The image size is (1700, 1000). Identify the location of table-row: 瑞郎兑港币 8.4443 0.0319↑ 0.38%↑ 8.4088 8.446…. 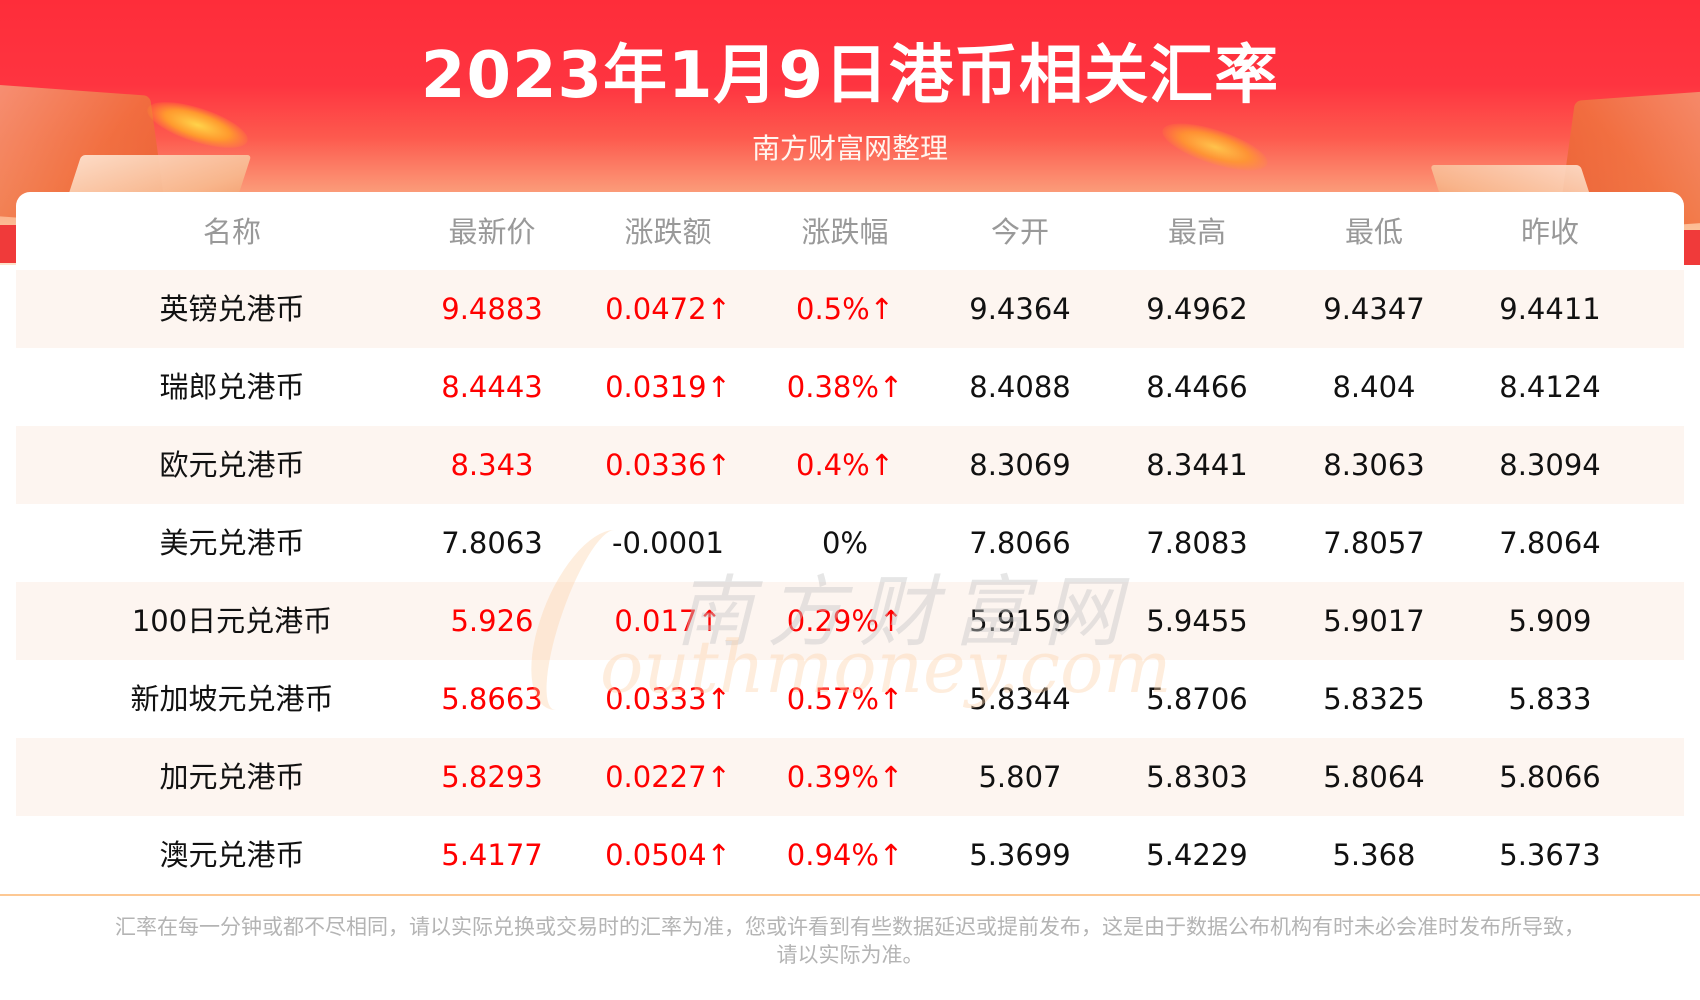
(850, 387).